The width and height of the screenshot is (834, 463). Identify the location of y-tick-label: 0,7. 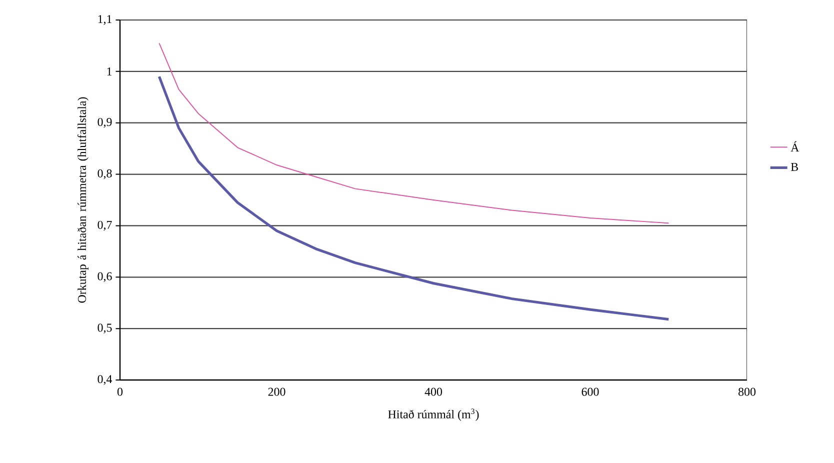
(105, 225).